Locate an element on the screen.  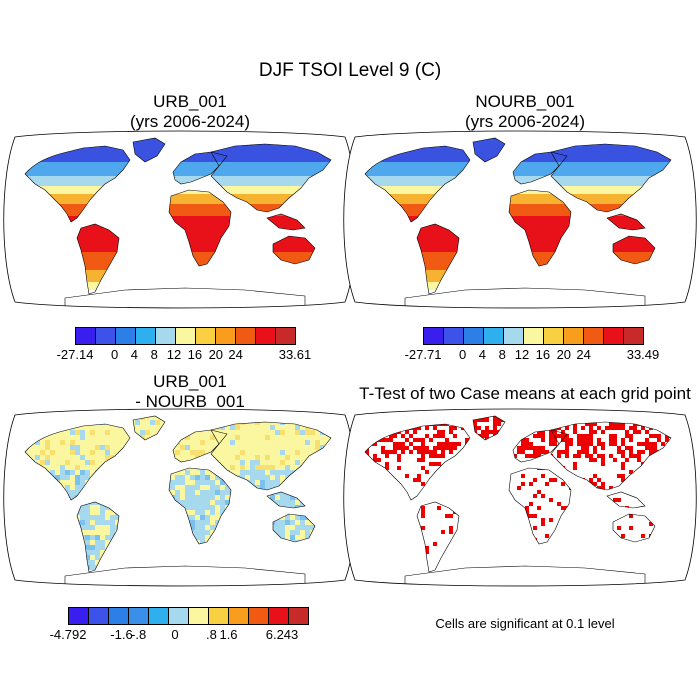
panel-title-diff-line1: URB_001 is located at coordinates (190, 381).